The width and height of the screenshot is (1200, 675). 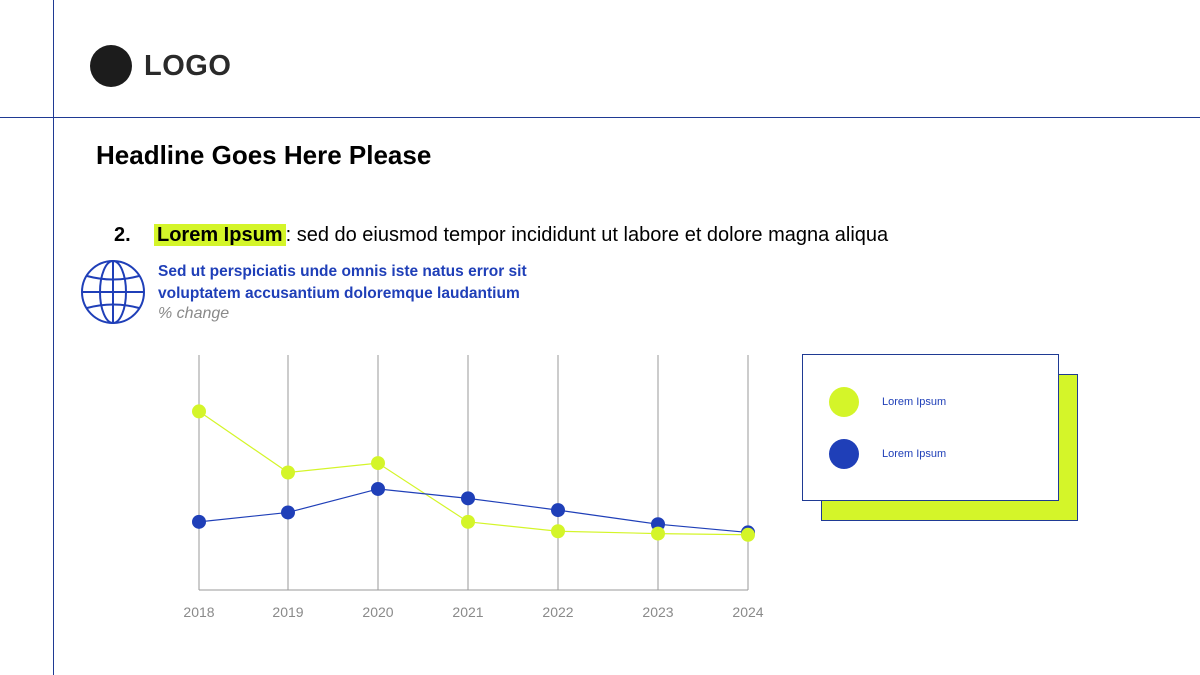 What do you see at coordinates (914, 402) in the screenshot?
I see `legend-label-1: Lorem Ipsum` at bounding box center [914, 402].